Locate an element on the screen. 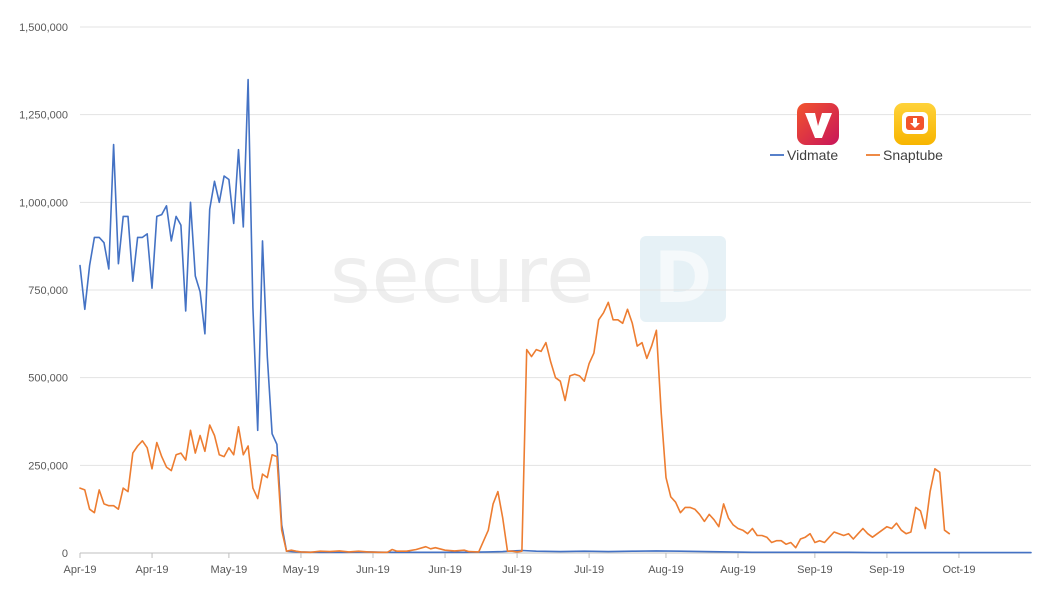 Image resolution: width=1064 pixels, height=598 pixels. legend-entry-vidmate: Vidmate is located at coordinates (804, 155).